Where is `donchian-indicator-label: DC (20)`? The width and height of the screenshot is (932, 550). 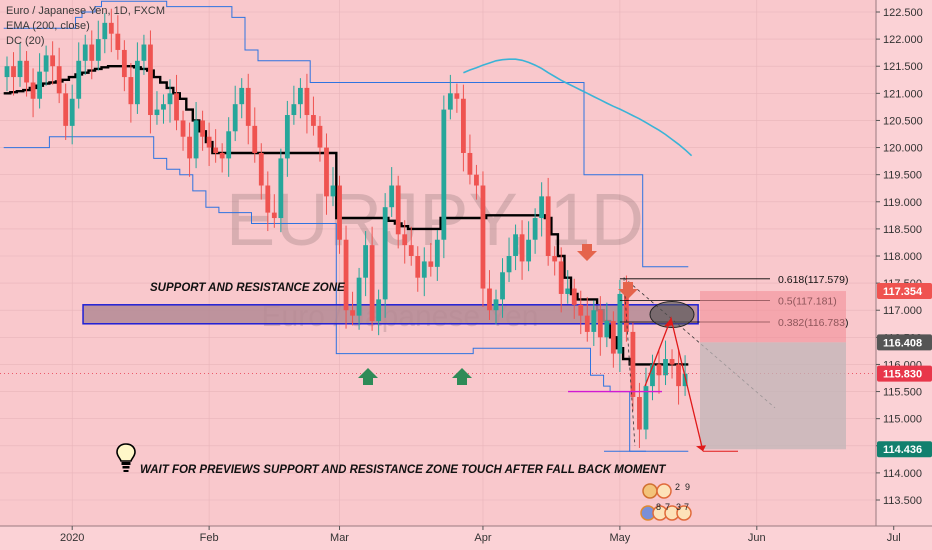
donchian-indicator-label: DC (20) is located at coordinates (25, 41).